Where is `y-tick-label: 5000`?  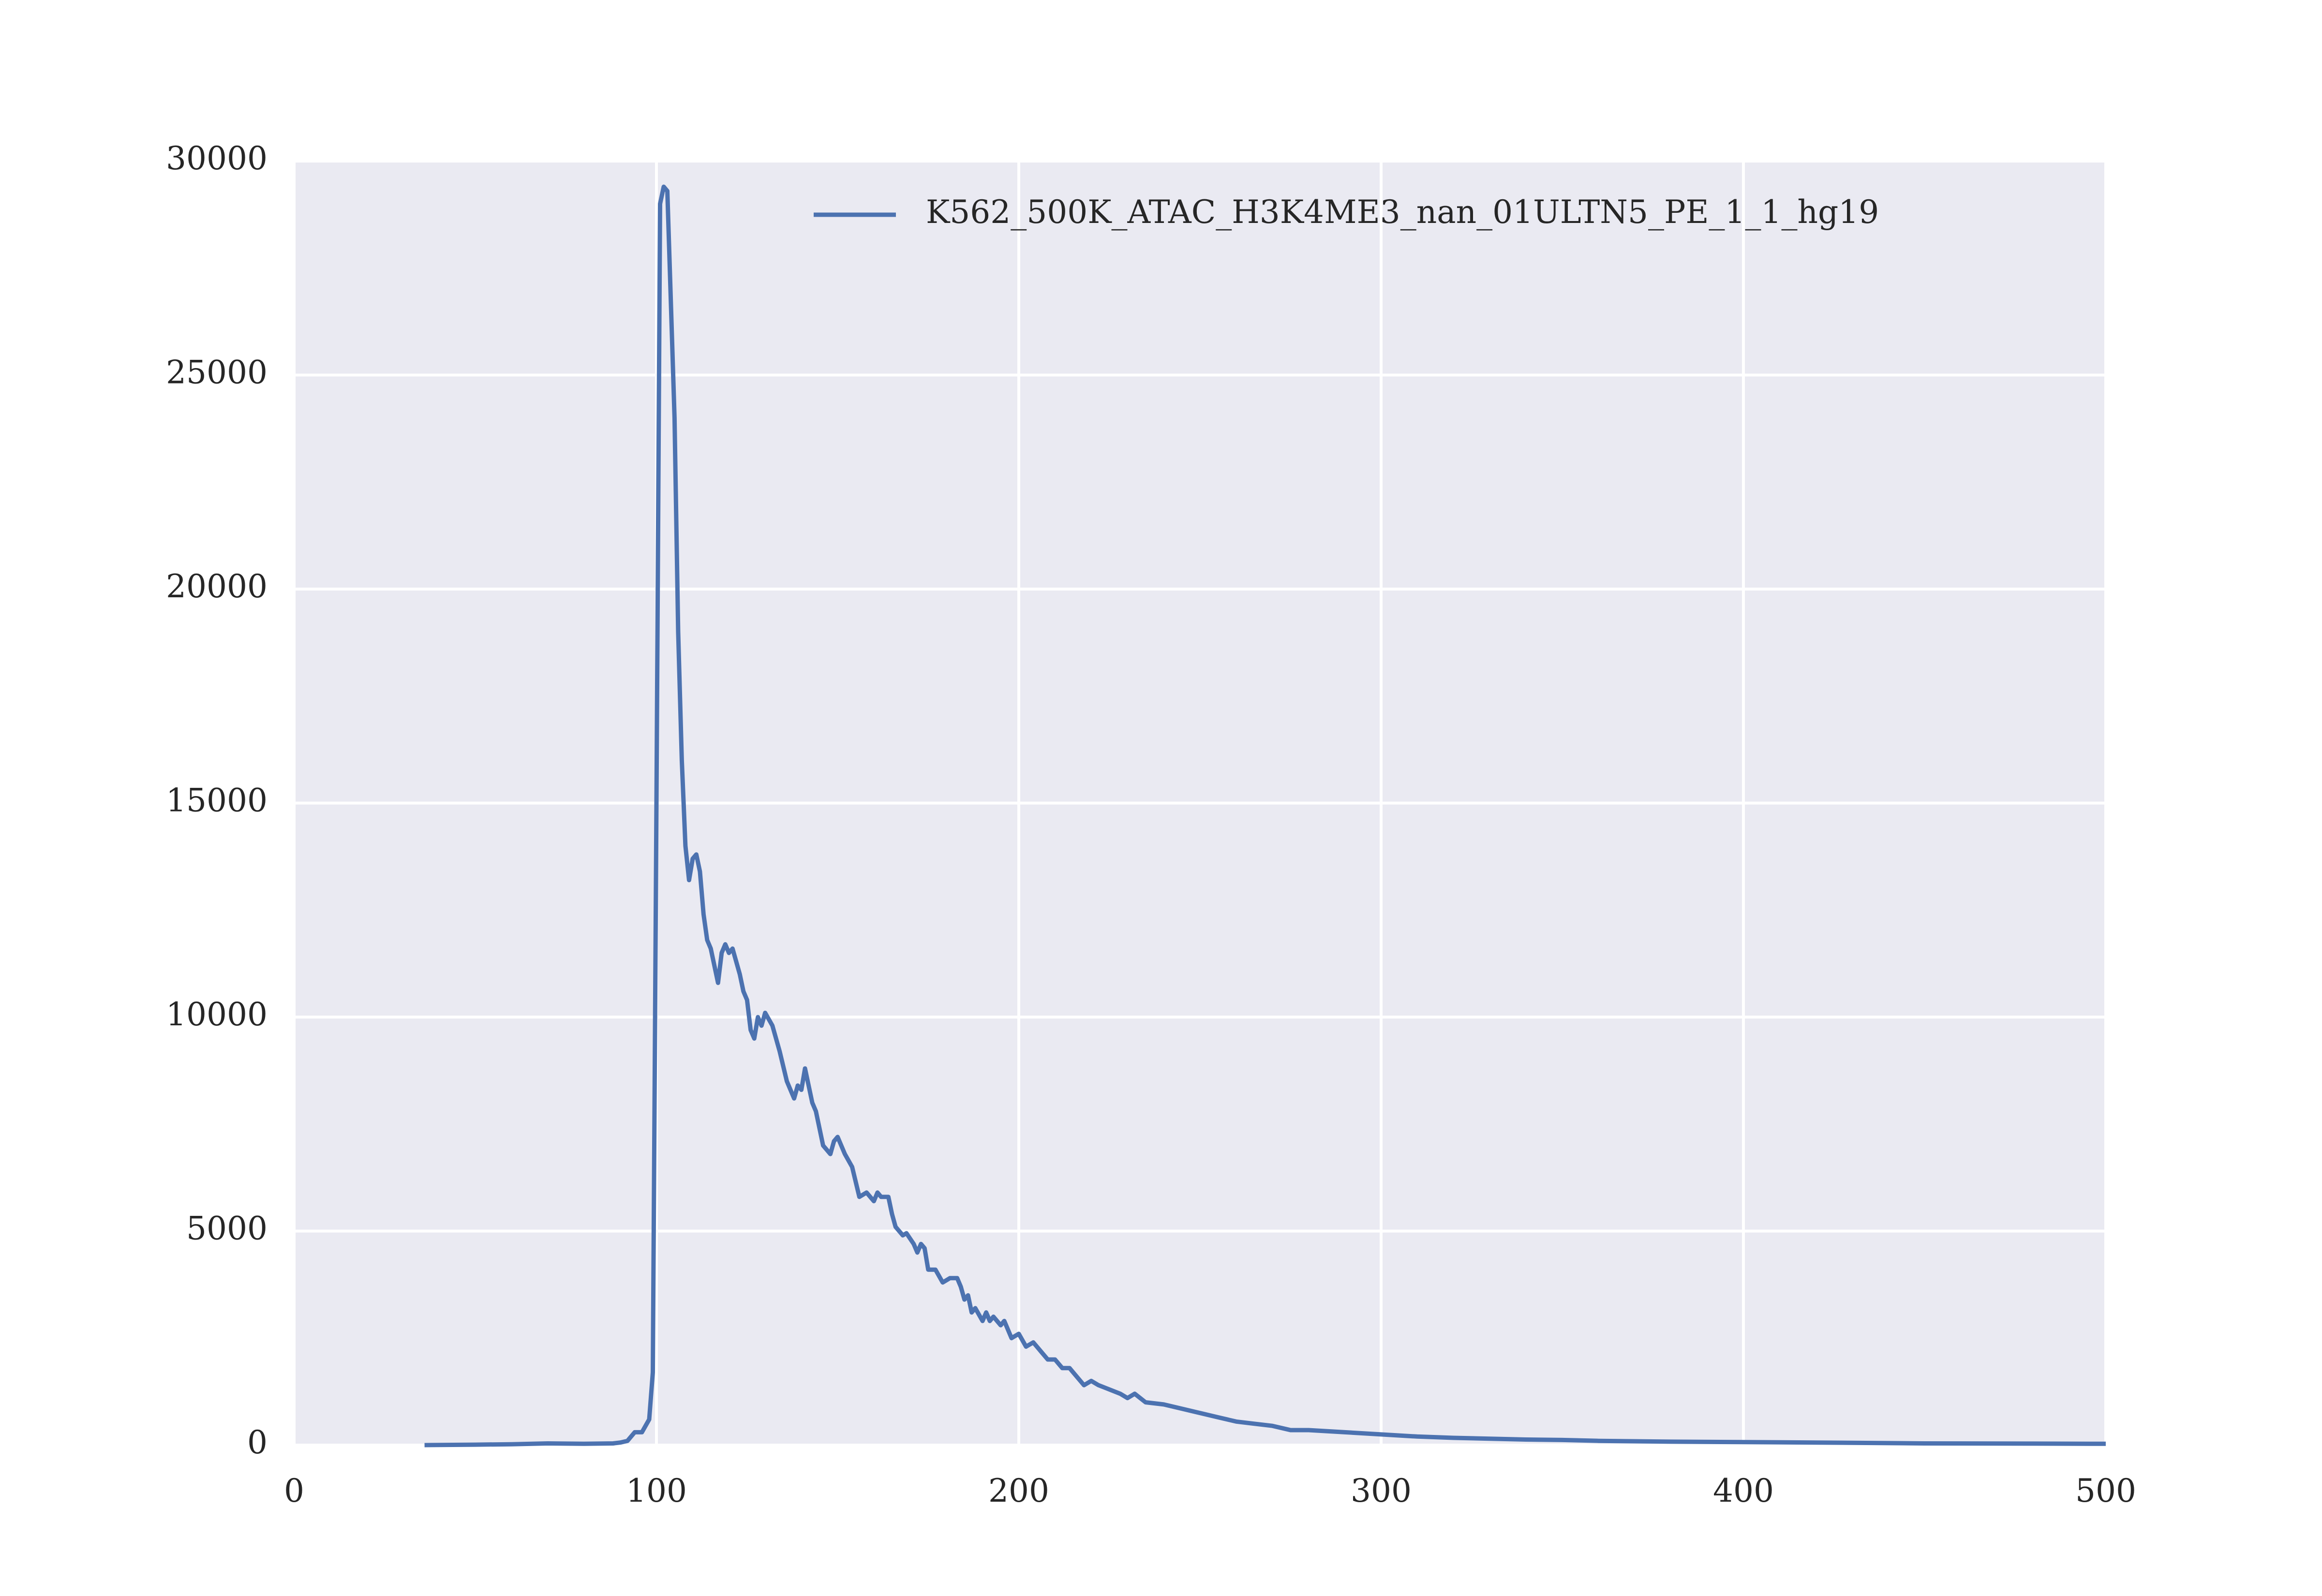 y-tick-label: 5000 is located at coordinates (227, 1228).